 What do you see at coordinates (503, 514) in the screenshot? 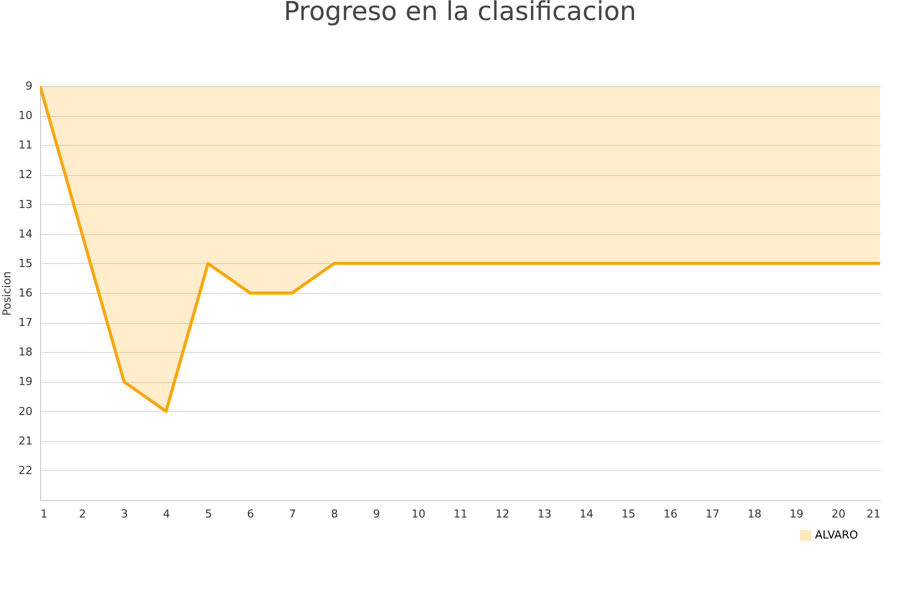
I see `x-tick-label: 12` at bounding box center [503, 514].